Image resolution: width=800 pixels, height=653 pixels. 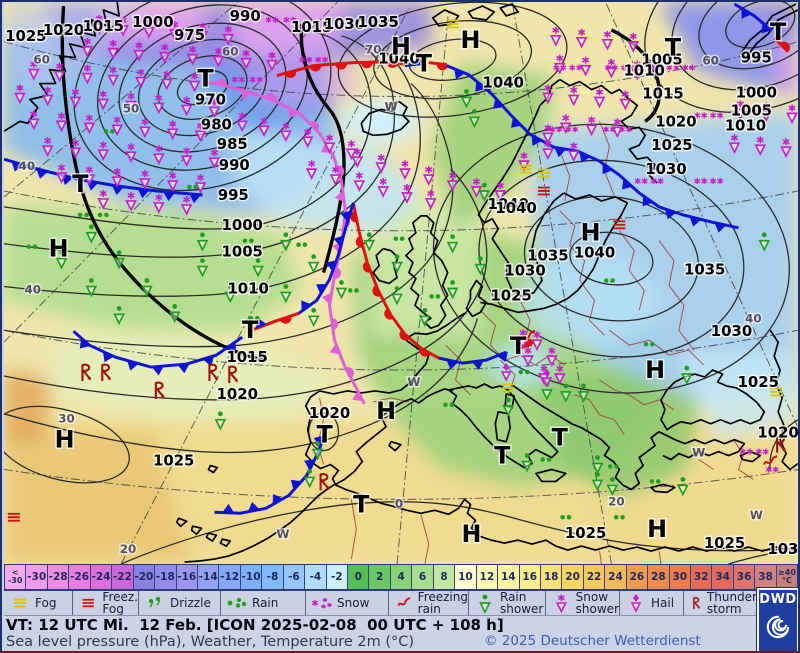 What do you see at coordinates (315, 577) in the screenshot?
I see `scale-cell: -4` at bounding box center [315, 577].